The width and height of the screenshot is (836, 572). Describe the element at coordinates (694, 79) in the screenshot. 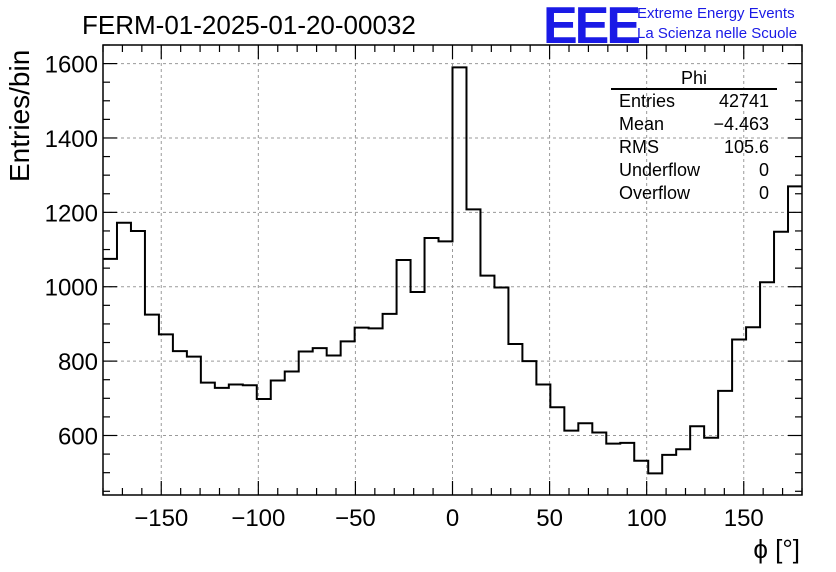

I see `stats-title: Phi` at that location.